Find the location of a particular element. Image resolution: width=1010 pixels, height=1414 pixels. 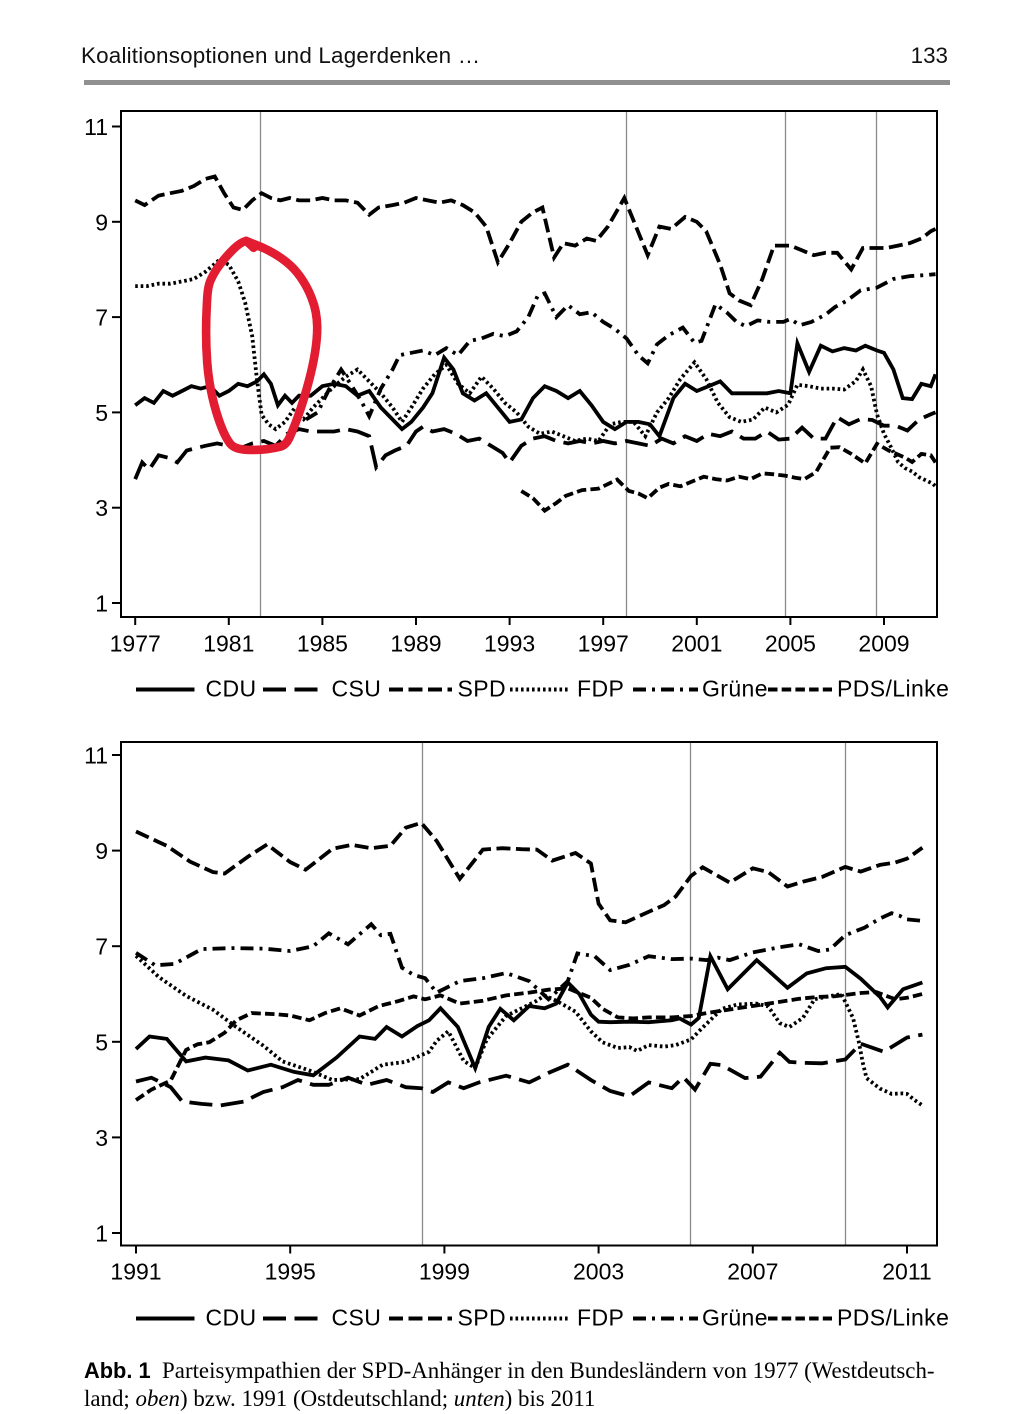

svg-text: 2001 is located at coordinates (696, 644).